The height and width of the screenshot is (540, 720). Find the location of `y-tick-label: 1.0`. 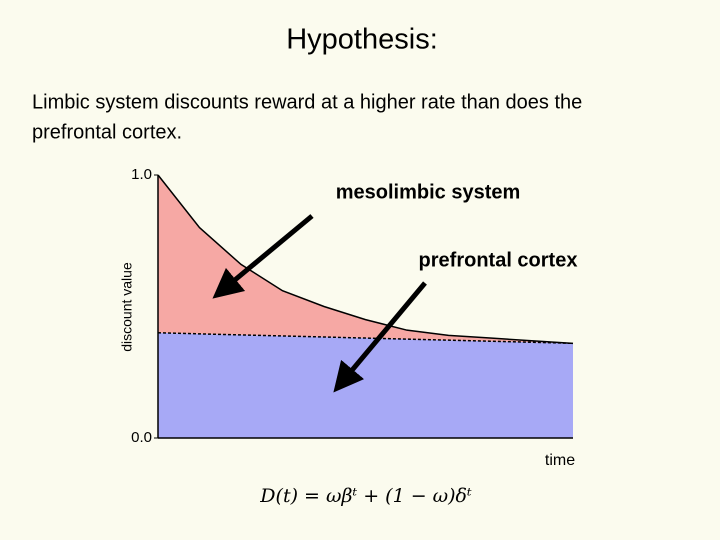

y-tick-label: 1.0 is located at coordinates (141, 174).